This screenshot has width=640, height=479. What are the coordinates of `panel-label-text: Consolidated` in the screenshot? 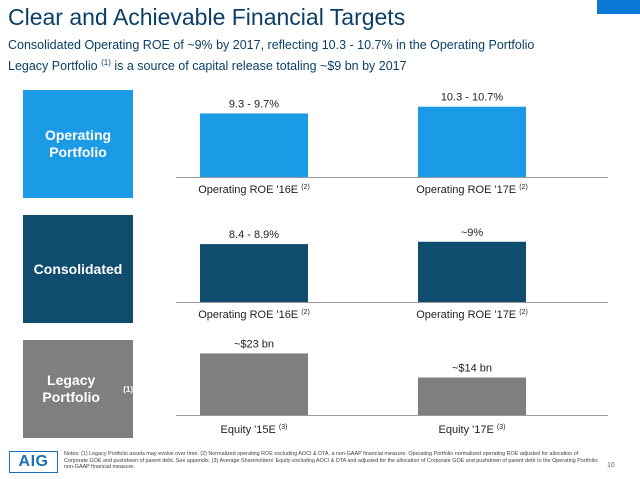 It's located at (78, 268).